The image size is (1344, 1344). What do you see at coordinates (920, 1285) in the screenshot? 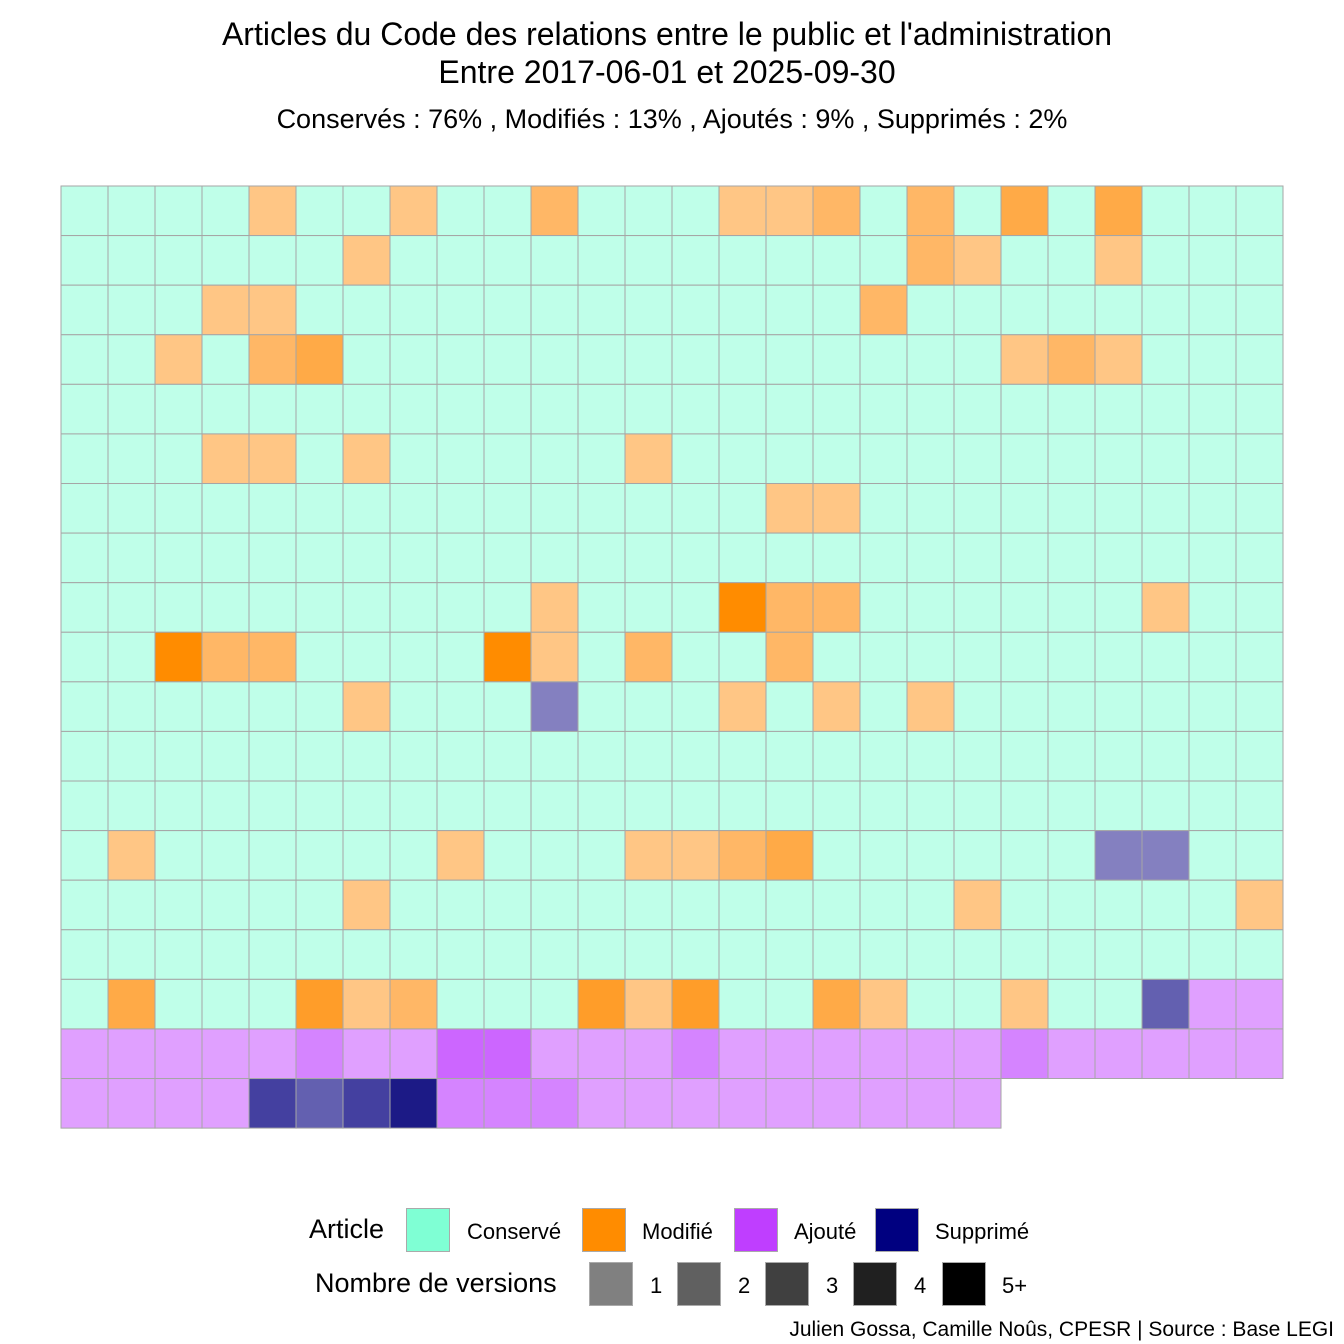
I see `legend-label-versions-4: 4` at bounding box center [920, 1285].